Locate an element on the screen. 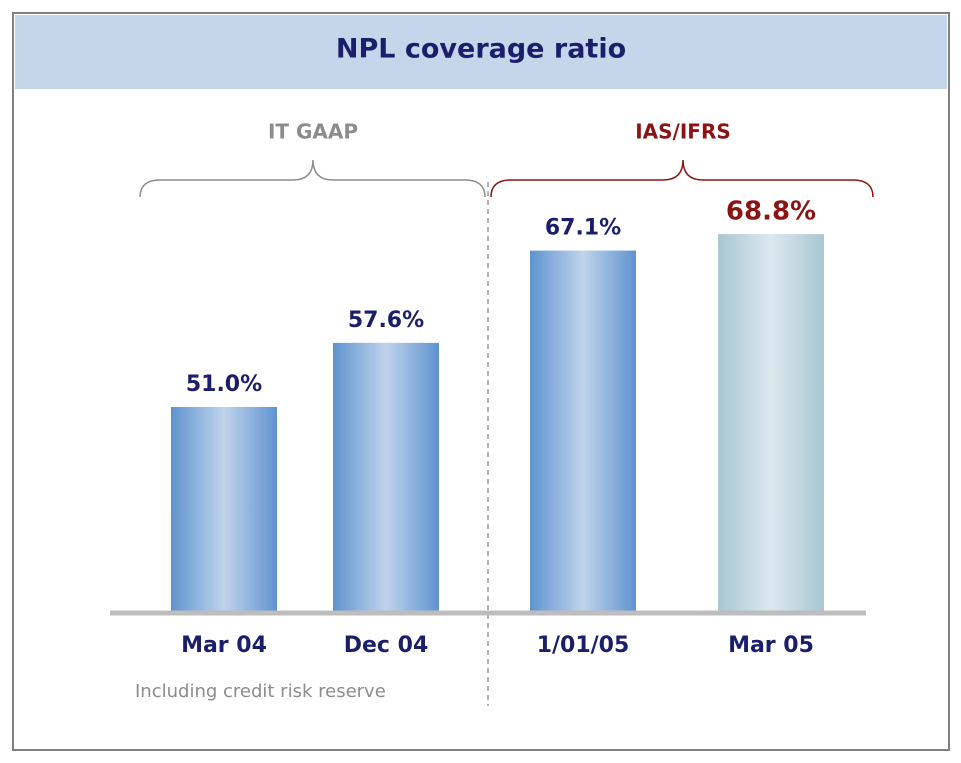 This screenshot has width=961, height=763. header-band is located at coordinates (481, 52).